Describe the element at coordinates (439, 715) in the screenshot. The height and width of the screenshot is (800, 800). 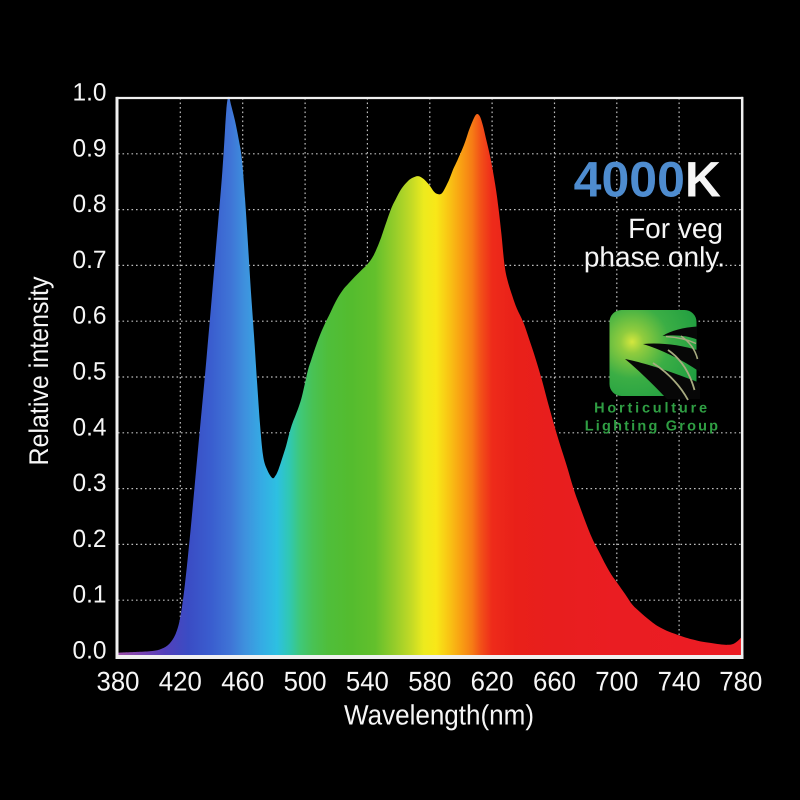
I see `svg-text: Wavelength(nm)` at that location.